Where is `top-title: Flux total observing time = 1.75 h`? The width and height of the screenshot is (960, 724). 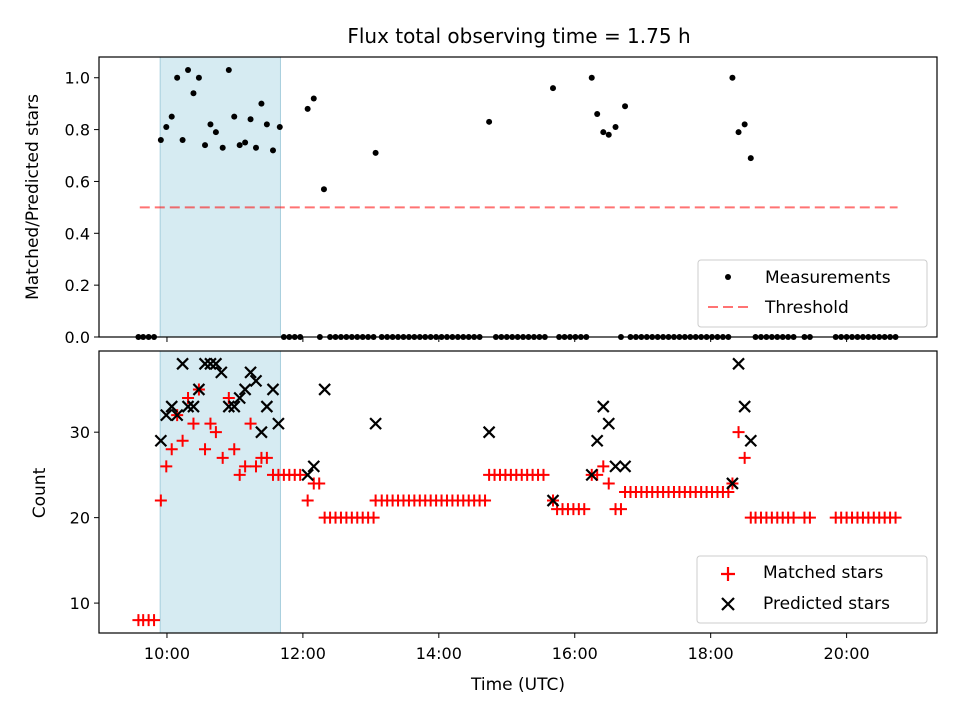 top-title: Flux total observing time = 1.75 h is located at coordinates (518, 36).